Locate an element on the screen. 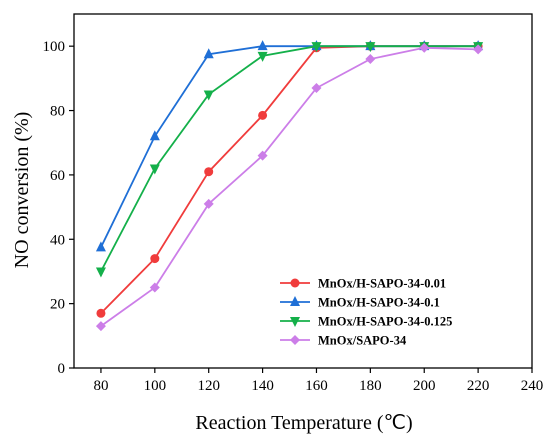 The image size is (550, 440). legend-label: MnOx/SAPO-34 is located at coordinates (362, 341).